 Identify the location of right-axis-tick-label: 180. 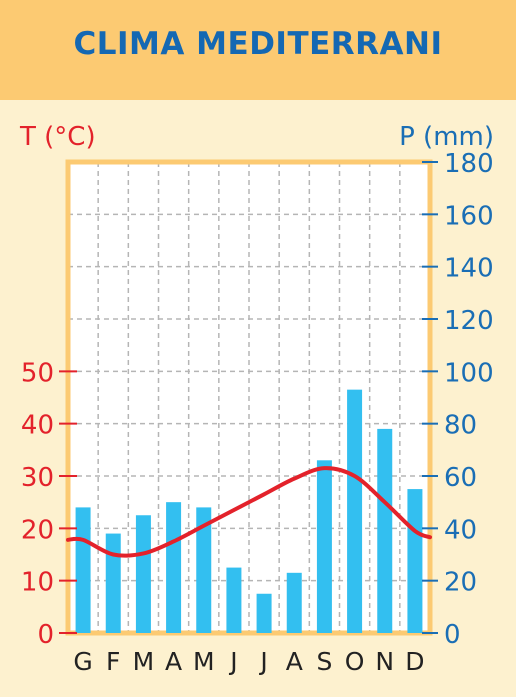
(469, 164).